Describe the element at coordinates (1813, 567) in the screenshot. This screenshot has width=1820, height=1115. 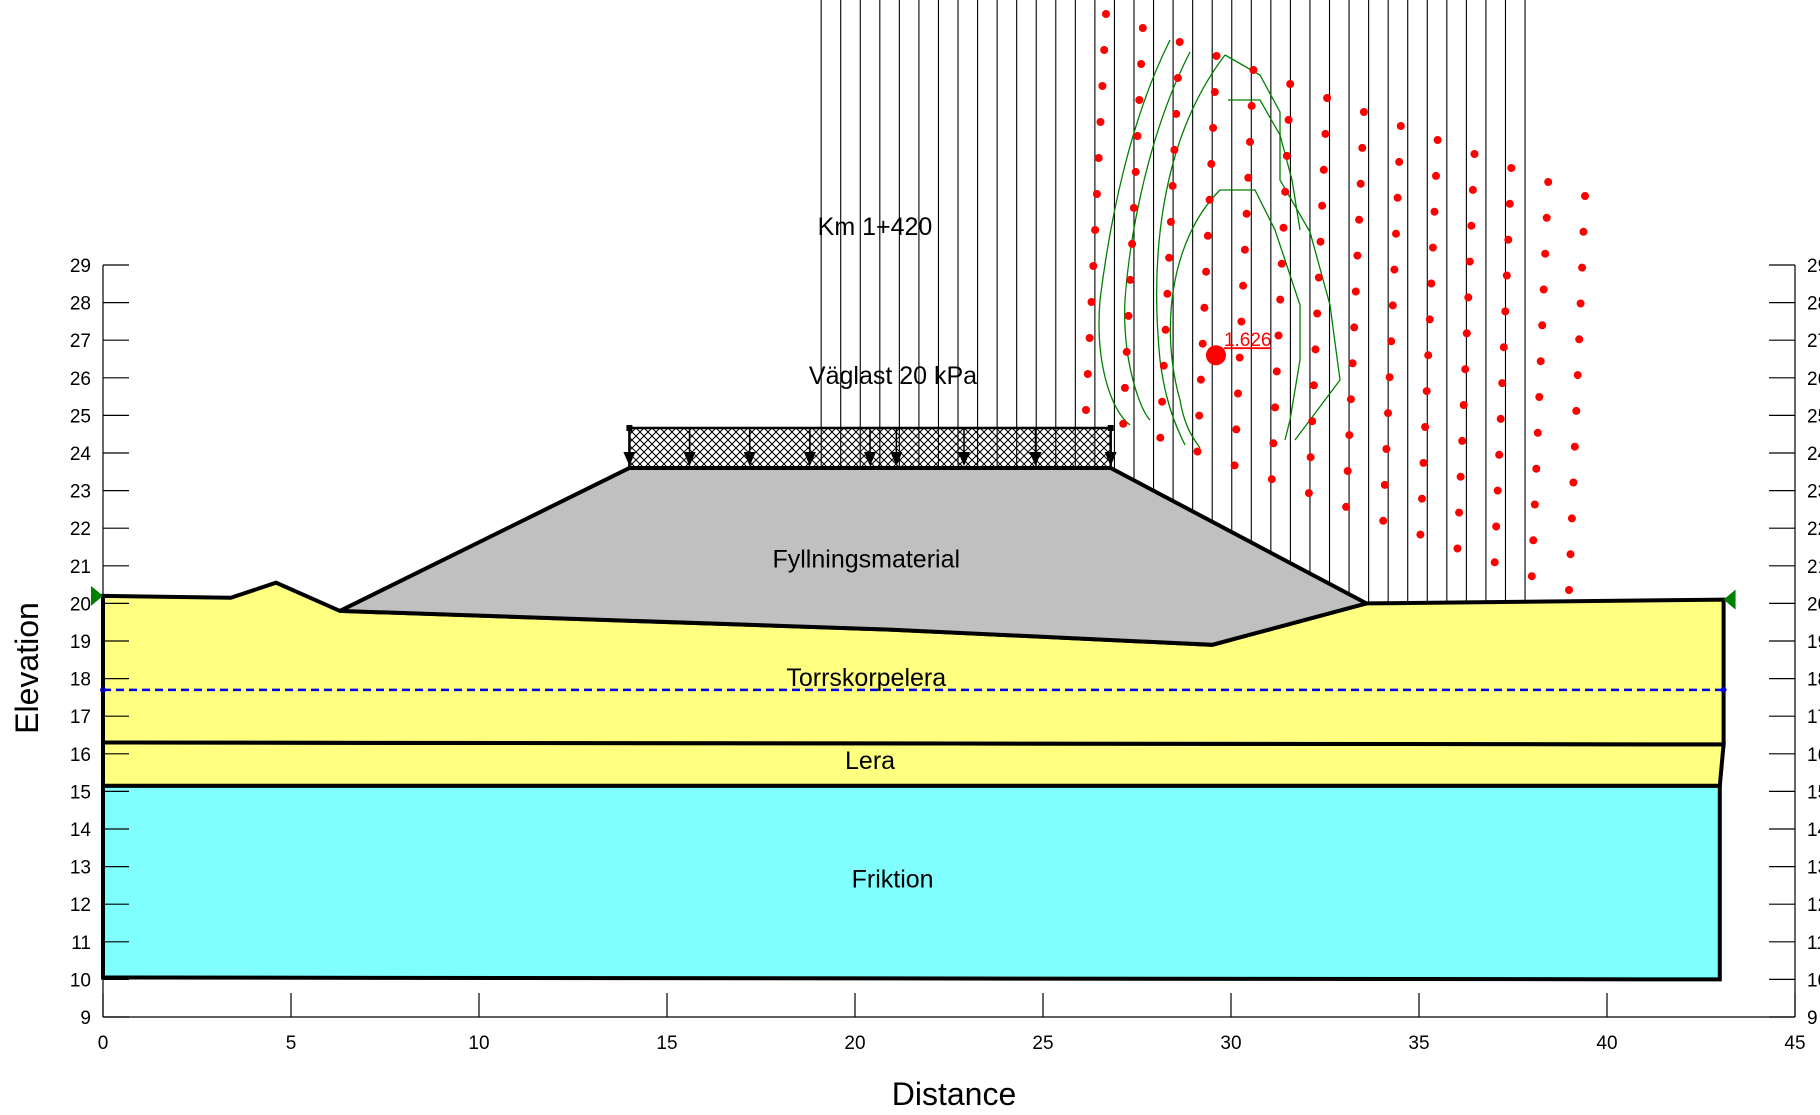
I see `y-tick-label-right: 21` at that location.